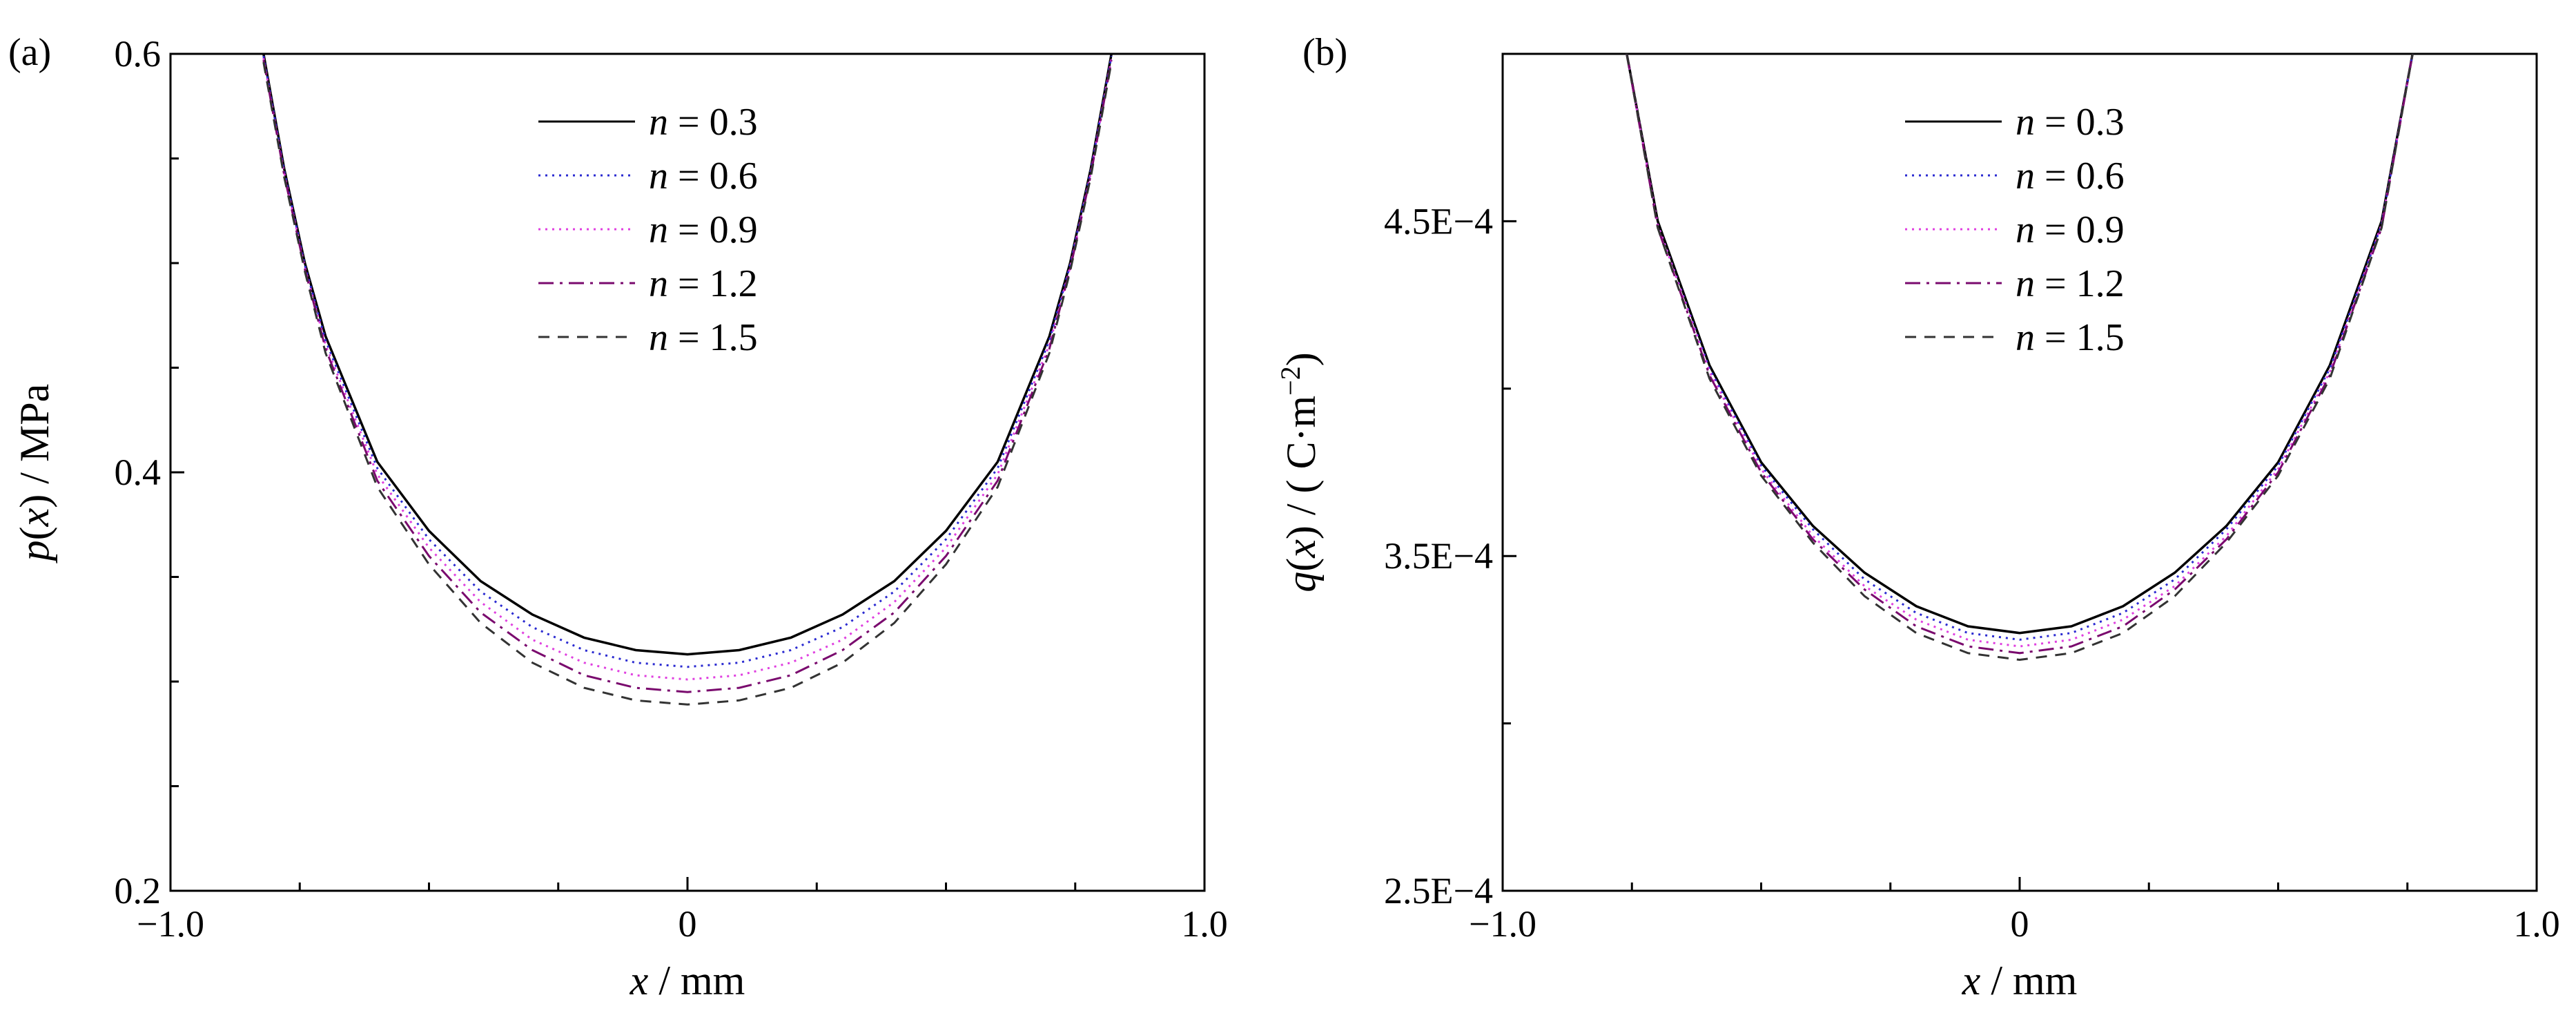 The image size is (2576, 1013). What do you see at coordinates (1299, 472) in the screenshot?
I see `y-axis-label: q(x) / ( C·m−2)` at bounding box center [1299, 472].